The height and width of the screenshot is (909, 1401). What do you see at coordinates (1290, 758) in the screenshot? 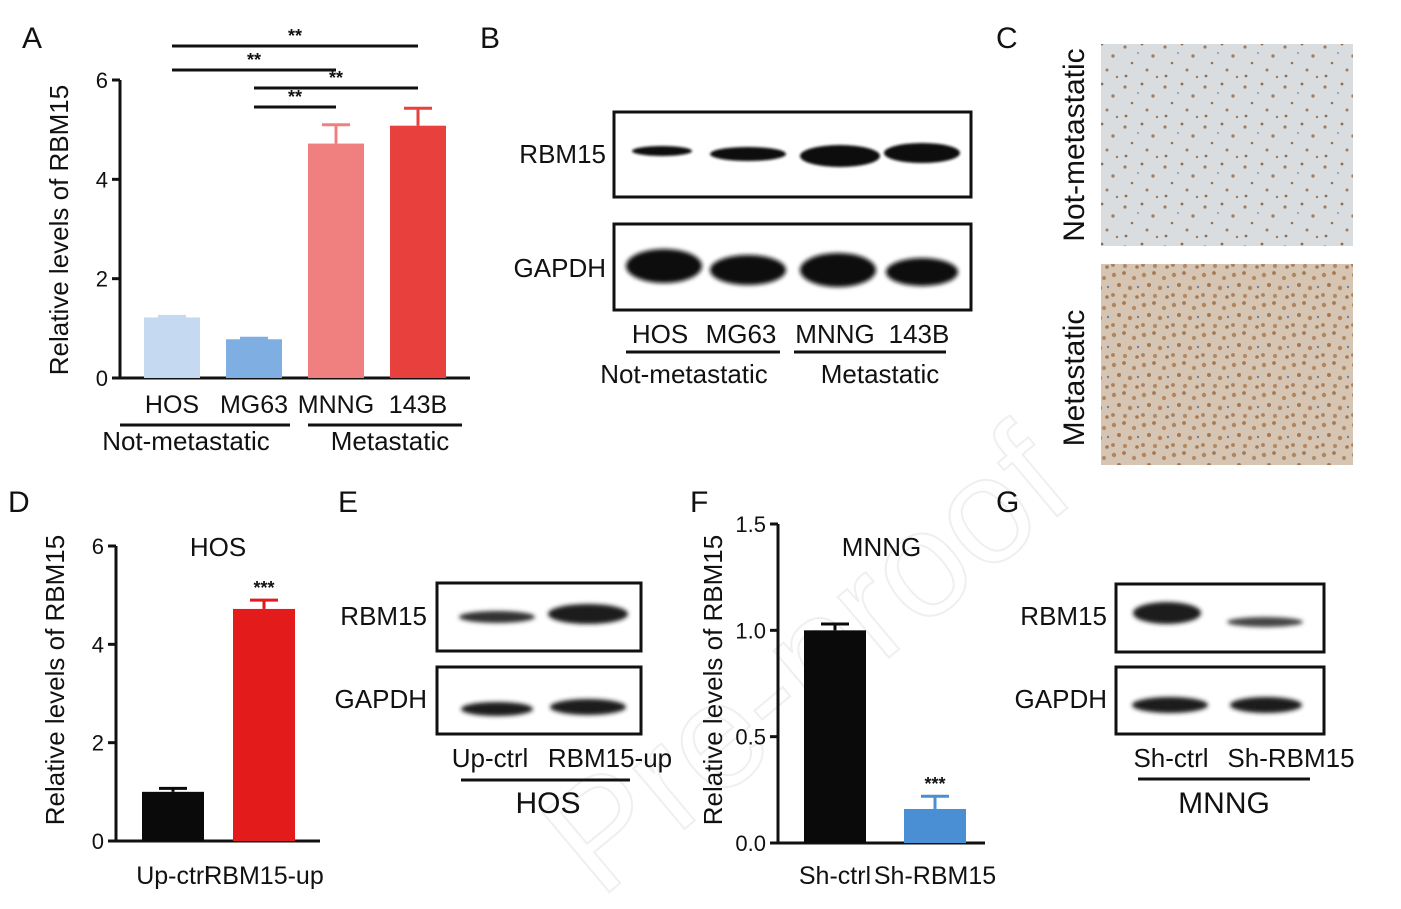
I see `wb-g-lane-shrbm15: Sh-RBM15` at bounding box center [1290, 758].